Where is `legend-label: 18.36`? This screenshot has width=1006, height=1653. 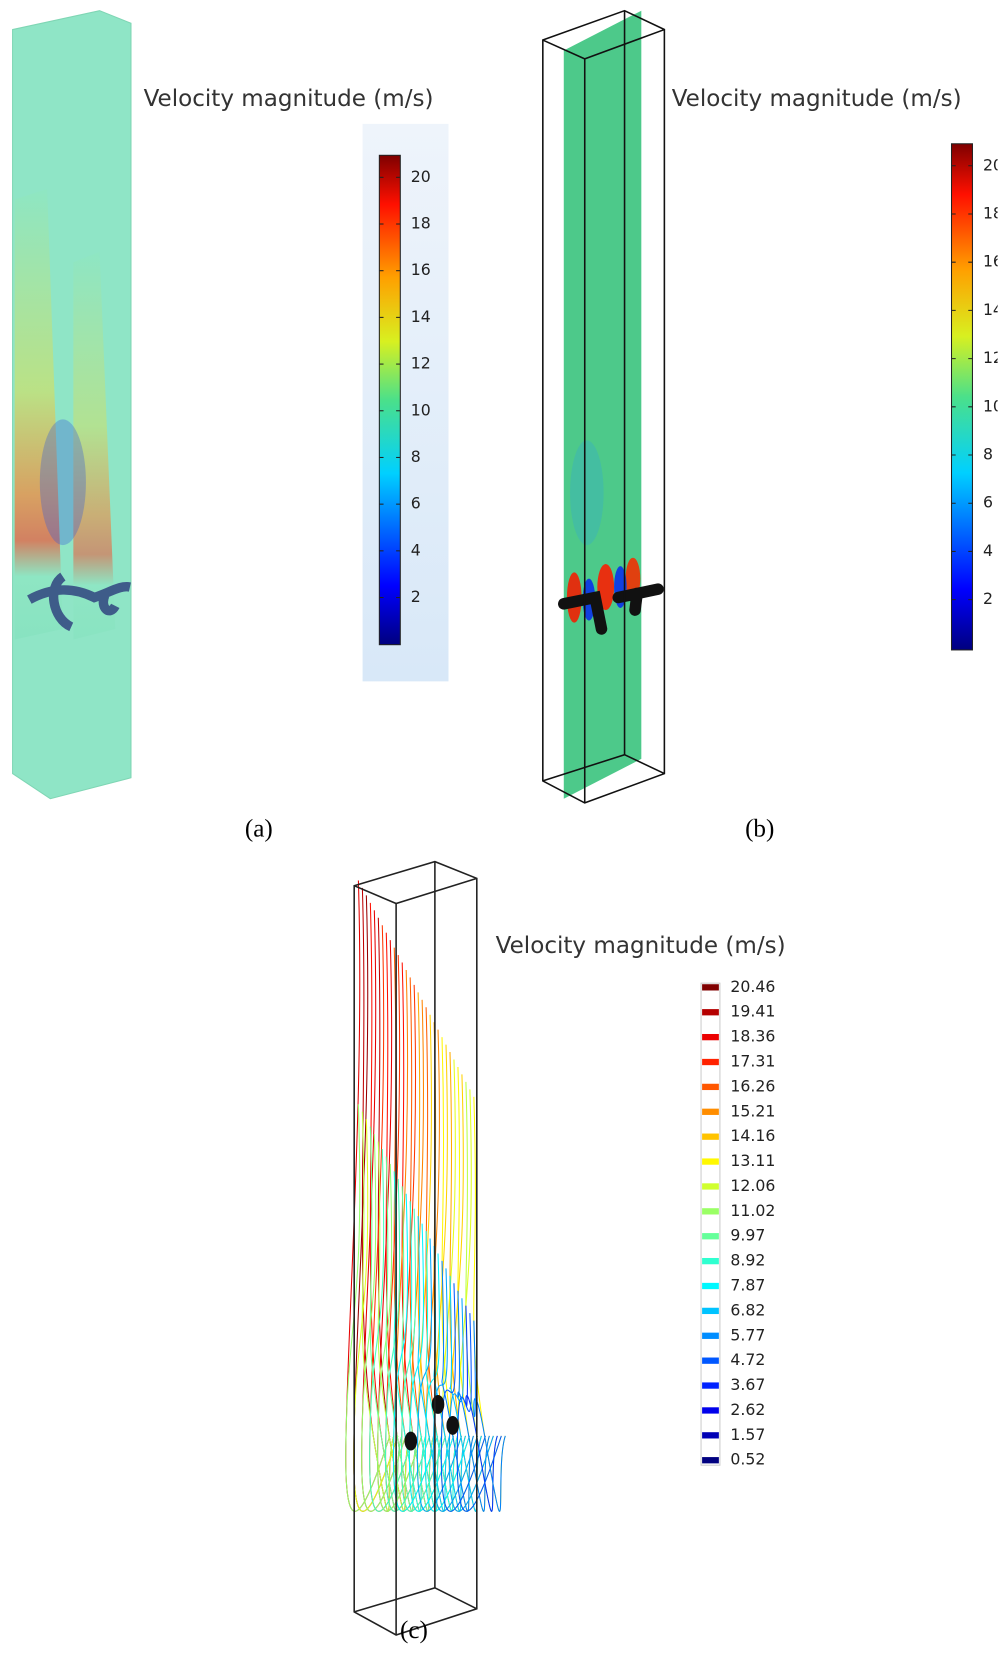
legend-label: 18.36 is located at coordinates (752, 1036).